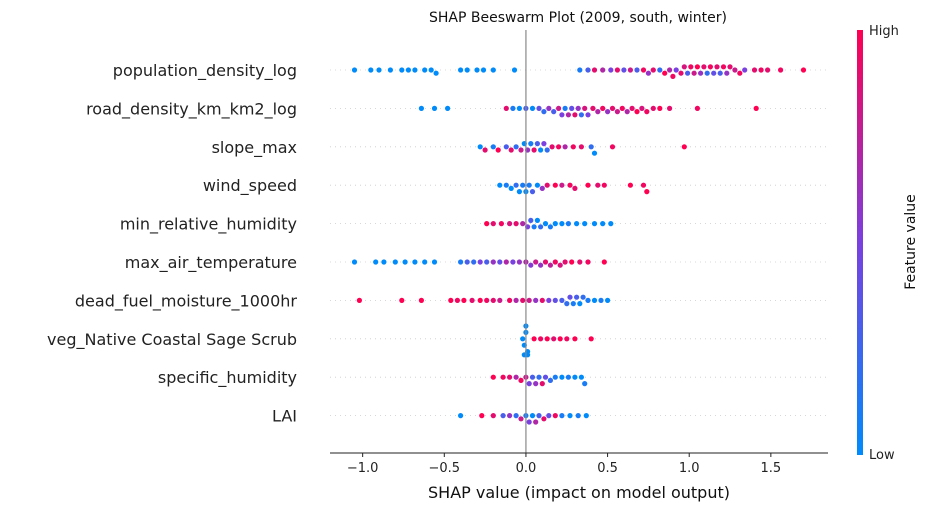 Image resolution: width=928 pixels, height=512 pixels. What do you see at coordinates (579, 492) in the screenshot?
I see `x-axis-label: SHAP value (impact on model output)` at bounding box center [579, 492].